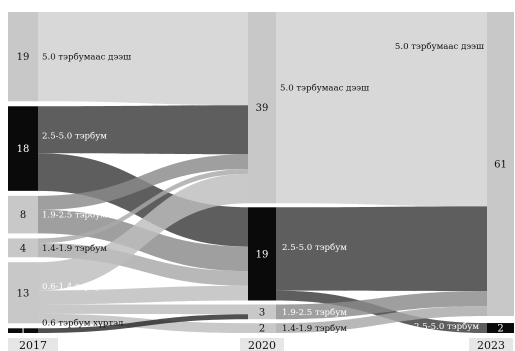  I want to click on year-label-2020: 2020, so click(262, 345).